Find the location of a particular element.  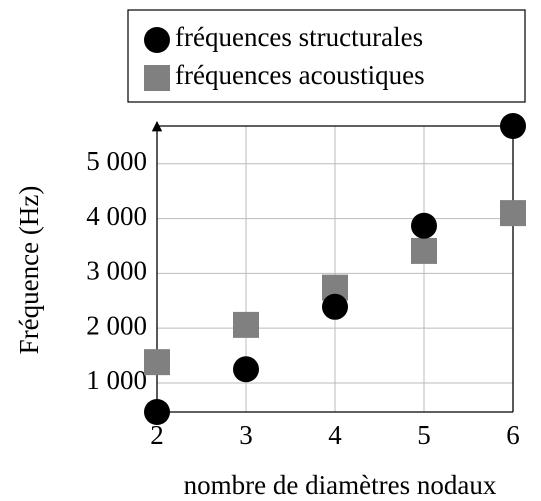

x-tick-label: 2 is located at coordinates (157, 435).